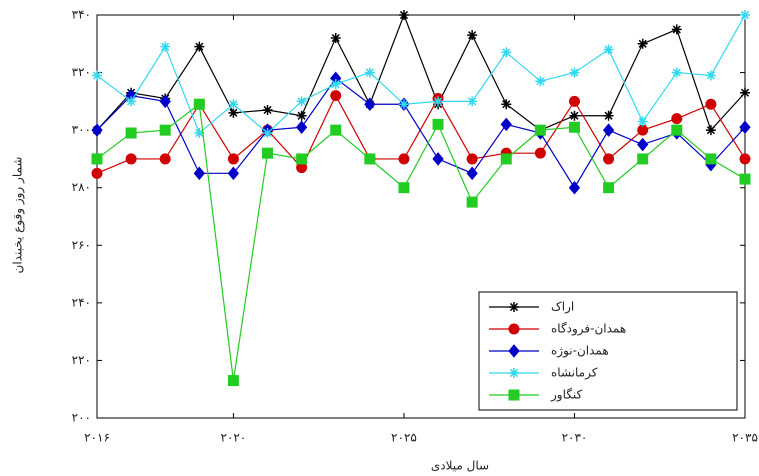 The height and width of the screenshot is (476, 759). What do you see at coordinates (580, 351) in the screenshot?
I see `legend-label: همدان-نوژه` at bounding box center [580, 351].